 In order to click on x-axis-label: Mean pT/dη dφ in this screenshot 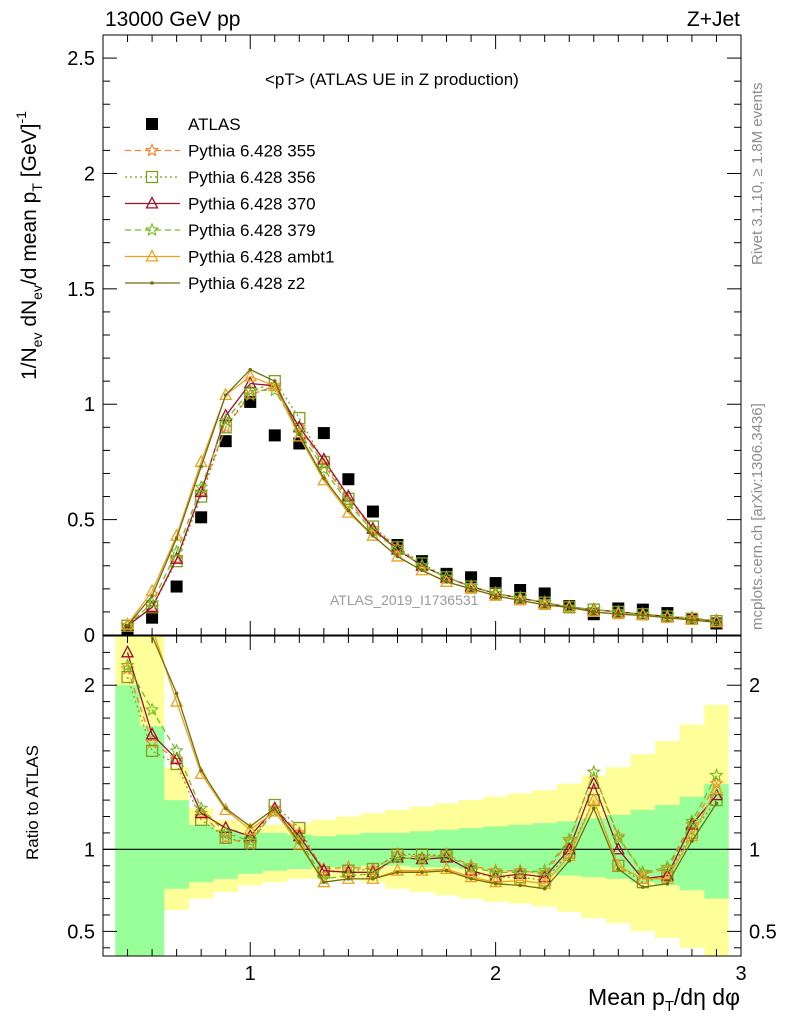, I will do `click(664, 999)`.